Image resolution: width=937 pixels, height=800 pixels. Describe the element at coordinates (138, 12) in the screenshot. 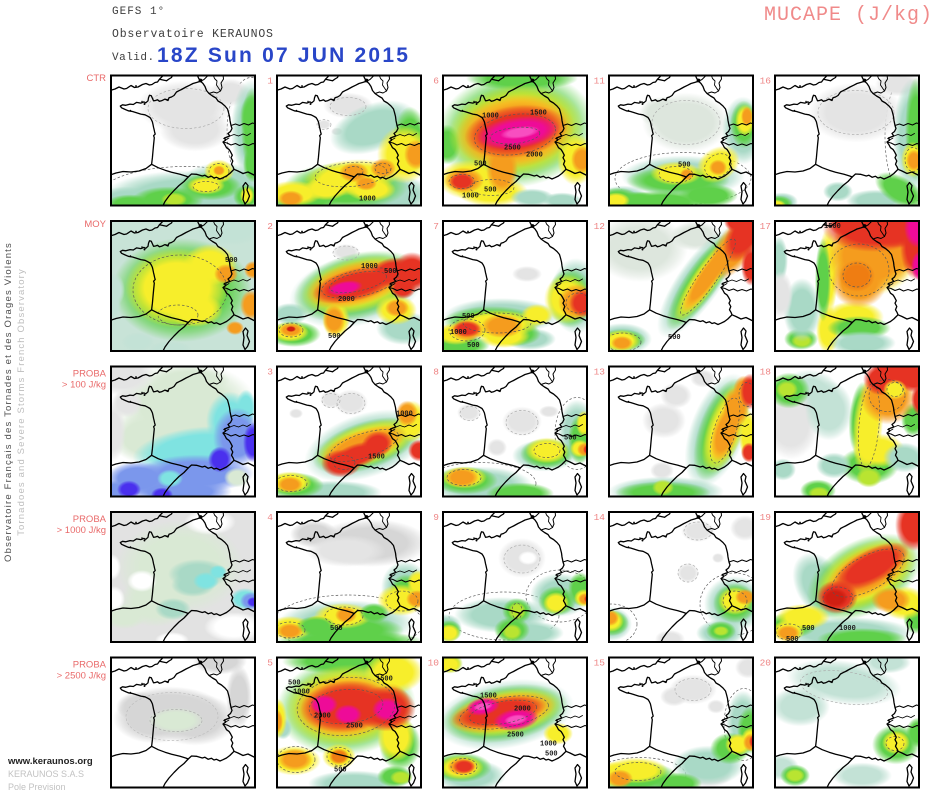

I see `svg-text: GEFS 1°` at that location.